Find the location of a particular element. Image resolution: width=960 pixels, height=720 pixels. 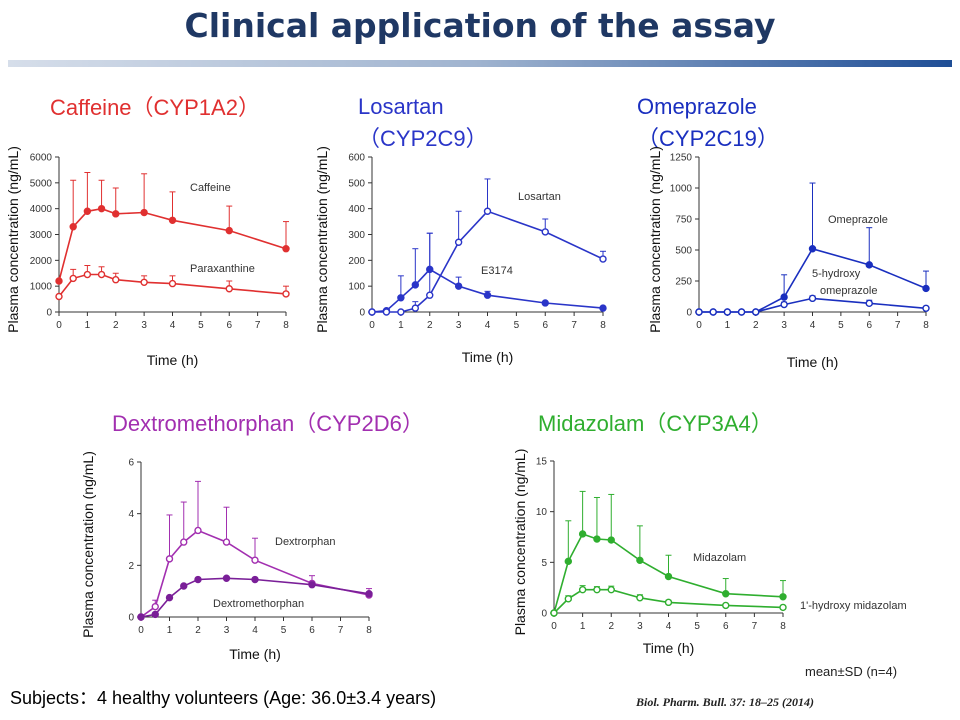

series-line is located at coordinates (813, 280).